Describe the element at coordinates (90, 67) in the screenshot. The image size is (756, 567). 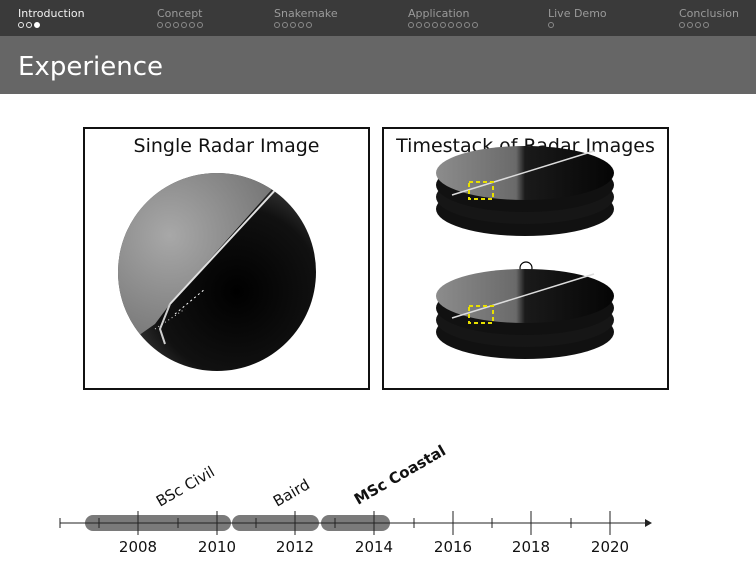
I see `frame-title: Experience` at that location.